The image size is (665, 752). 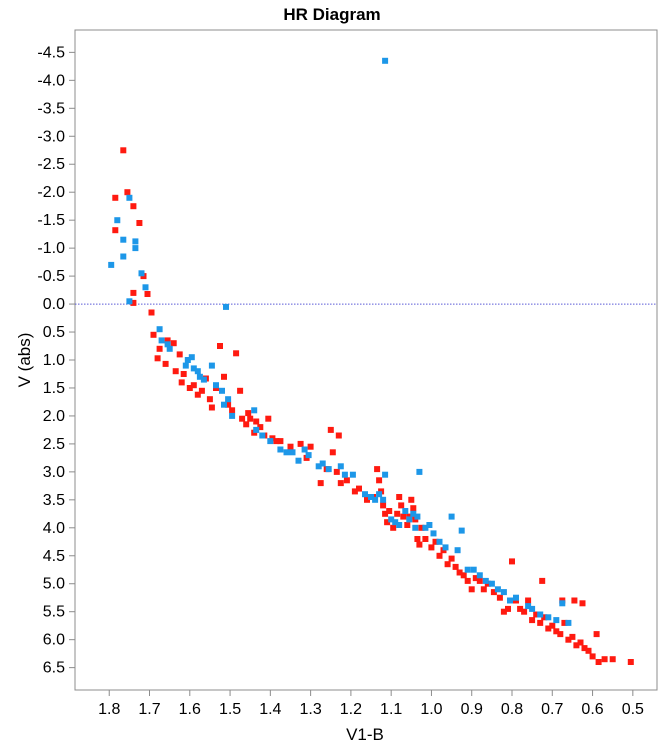 I want to click on y-tick-label: 3.0, so click(x=54, y=472).